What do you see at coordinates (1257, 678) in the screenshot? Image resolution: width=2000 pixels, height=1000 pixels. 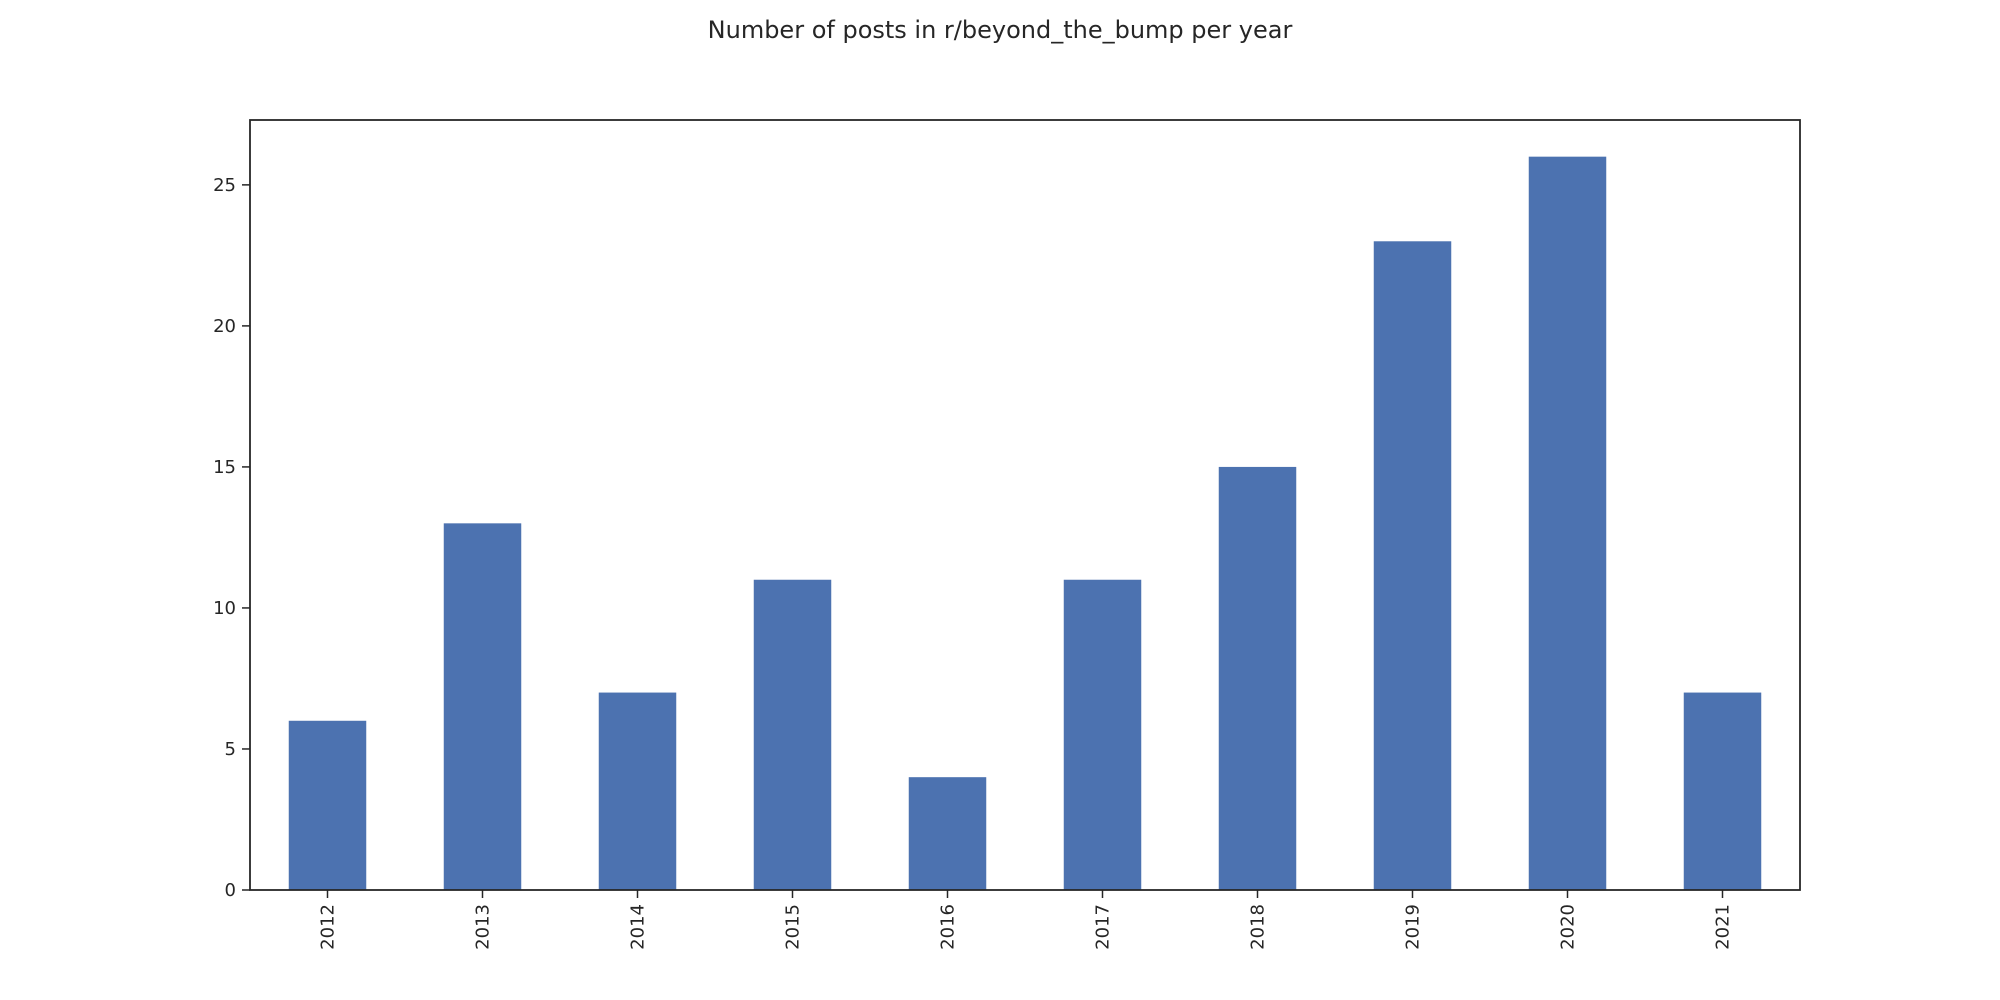 I see `bar-2018` at bounding box center [1257, 678].